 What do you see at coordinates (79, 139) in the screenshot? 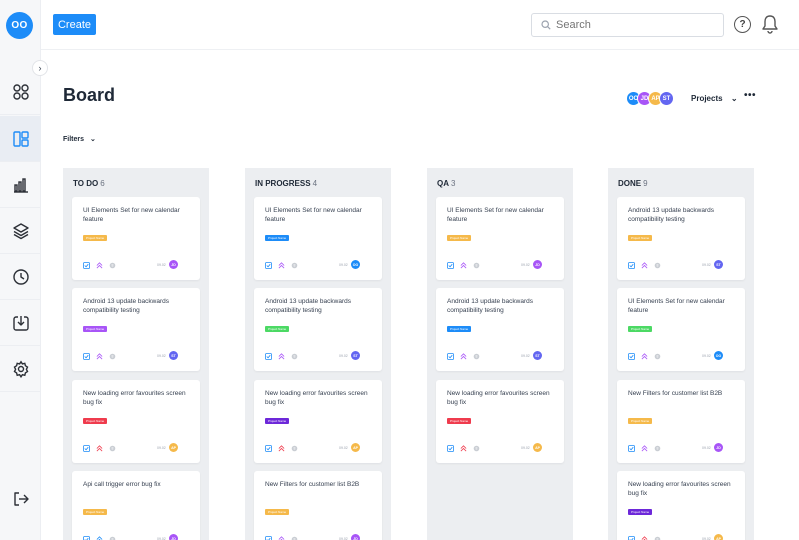
I see `filters-dropdown: Filters ⌄` at bounding box center [79, 139].